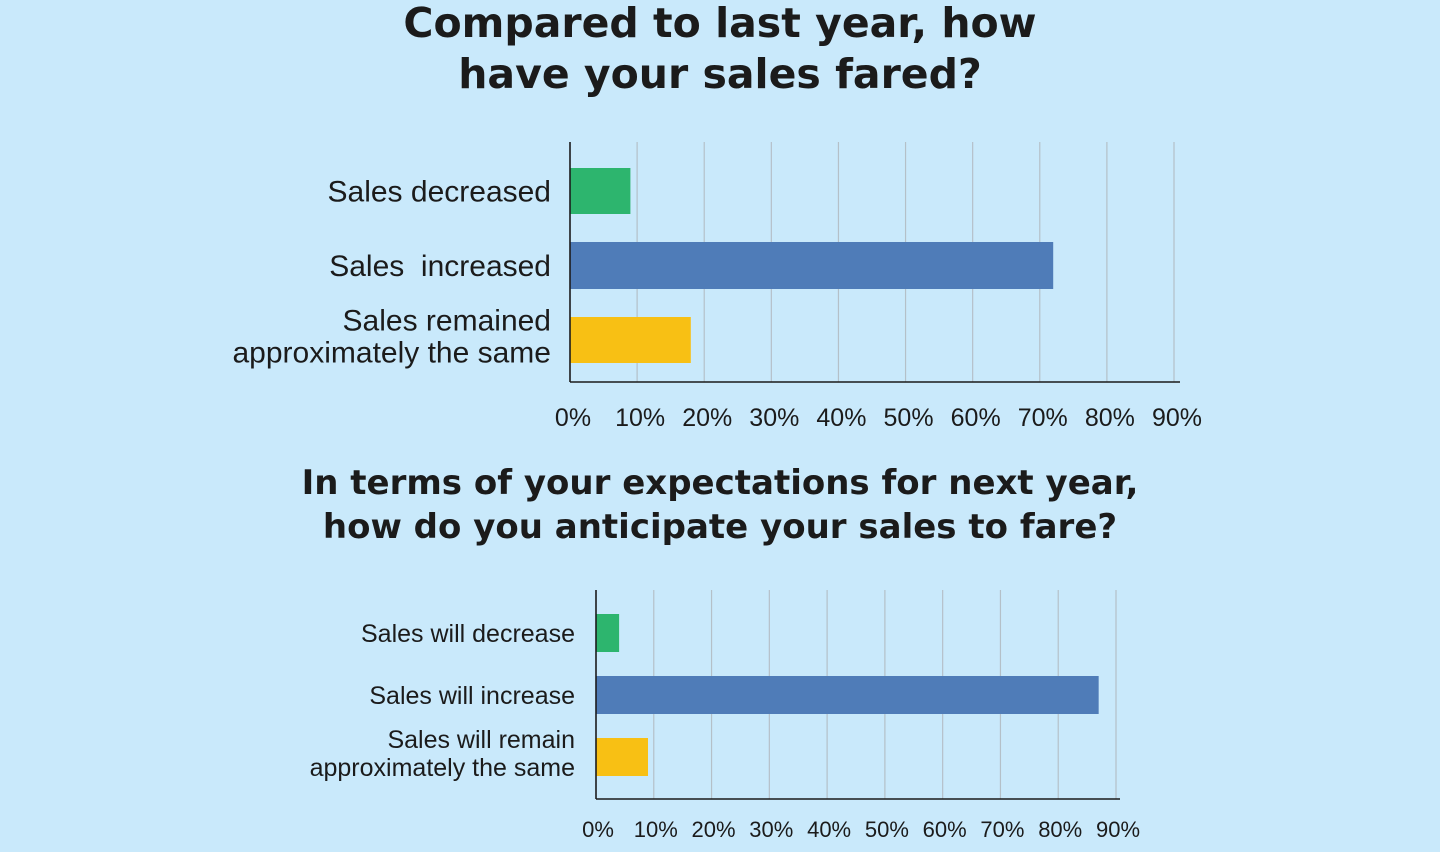 The width and height of the screenshot is (1440, 852). Describe the element at coordinates (656, 829) in the screenshot. I see `chart-2-tick-label-1: 10%` at that location.